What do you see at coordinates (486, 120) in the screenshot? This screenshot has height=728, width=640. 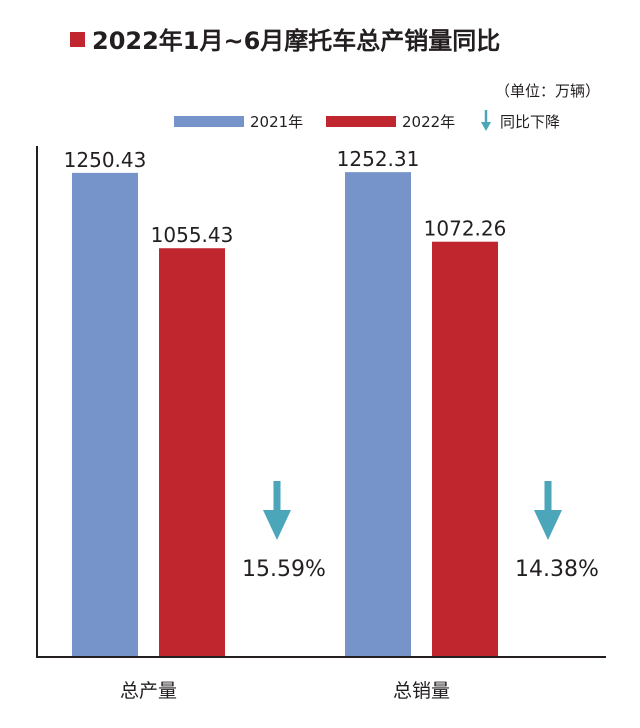 I see `legend-decline-arrow-icon` at bounding box center [486, 120].